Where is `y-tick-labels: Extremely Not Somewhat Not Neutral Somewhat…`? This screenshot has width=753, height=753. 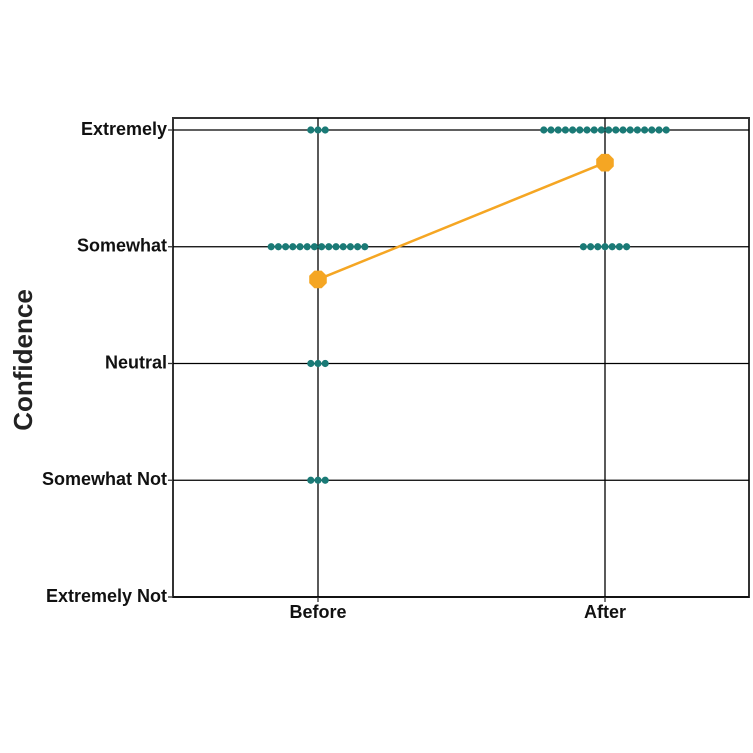
y-tick-labels: Extremely Not Somewhat Not Neutral Somewhat… is located at coordinates (104, 362).